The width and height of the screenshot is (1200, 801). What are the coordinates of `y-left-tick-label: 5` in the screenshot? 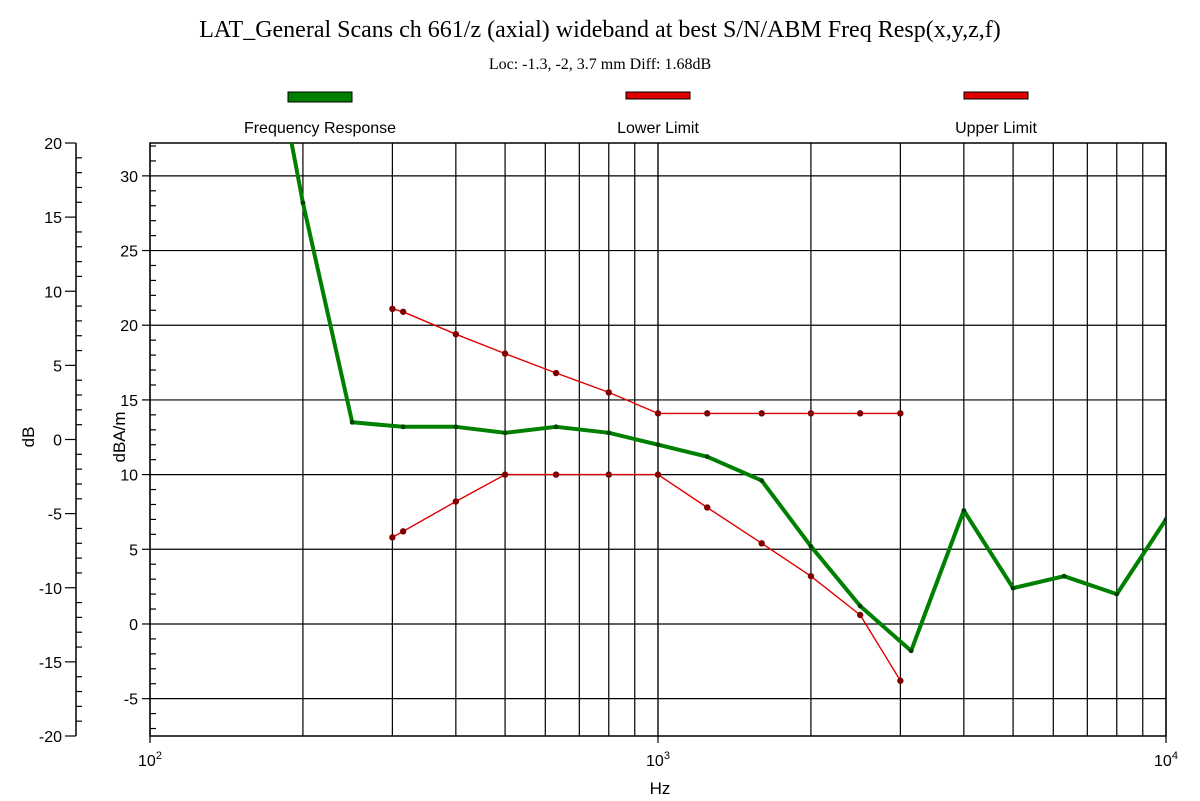 It's located at (57, 366).